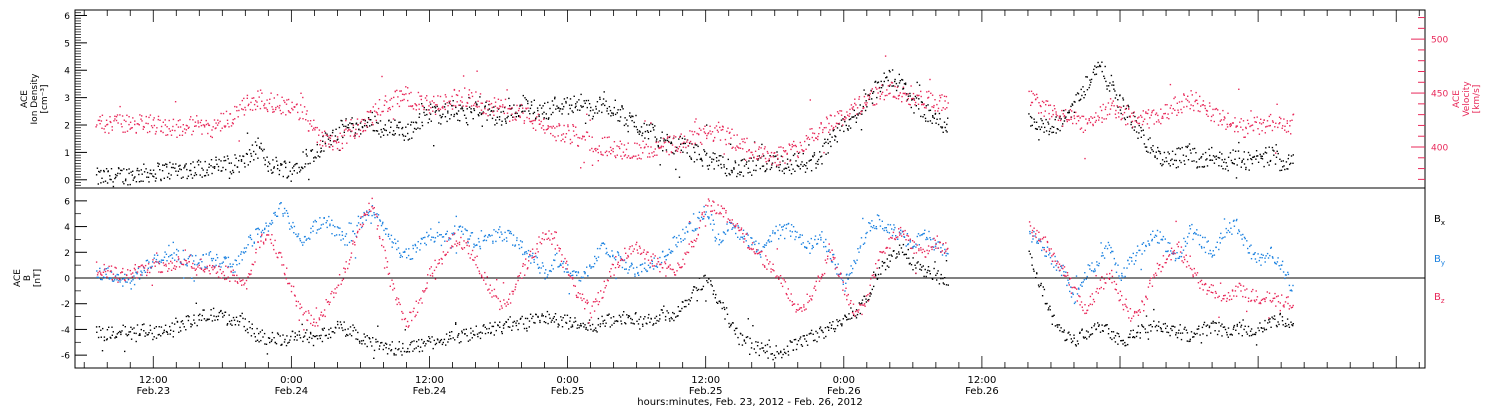 This screenshot has height=414, width=1500. Describe the element at coordinates (153, 391) in the screenshot. I see `date-tick-label: Feb.23` at that location.